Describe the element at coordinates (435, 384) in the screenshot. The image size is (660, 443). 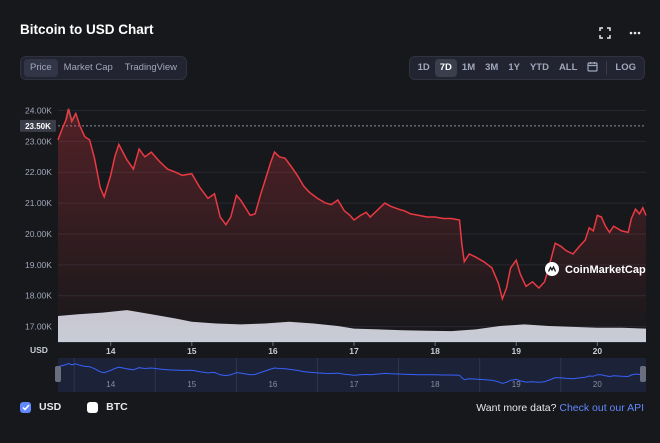
I see `navigator-tick-label: 18` at that location.